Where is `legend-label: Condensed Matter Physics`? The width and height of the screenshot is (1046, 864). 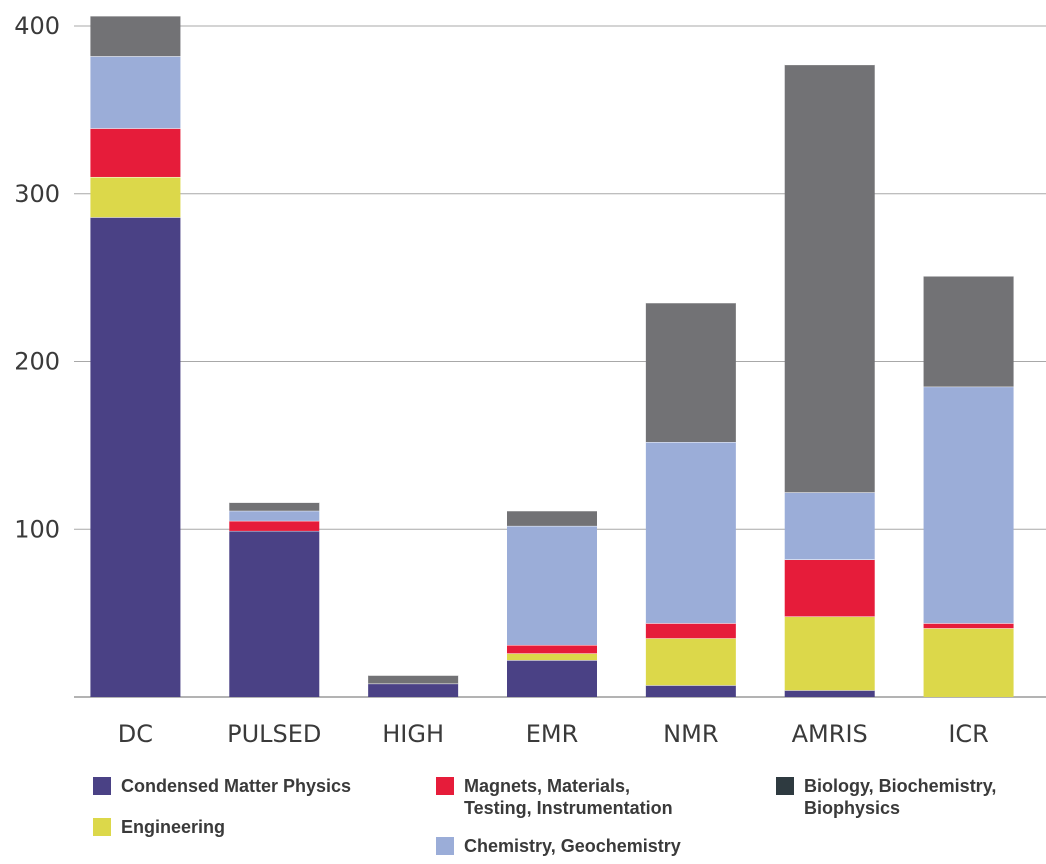 legend-label: Condensed Matter Physics is located at coordinates (236, 786).